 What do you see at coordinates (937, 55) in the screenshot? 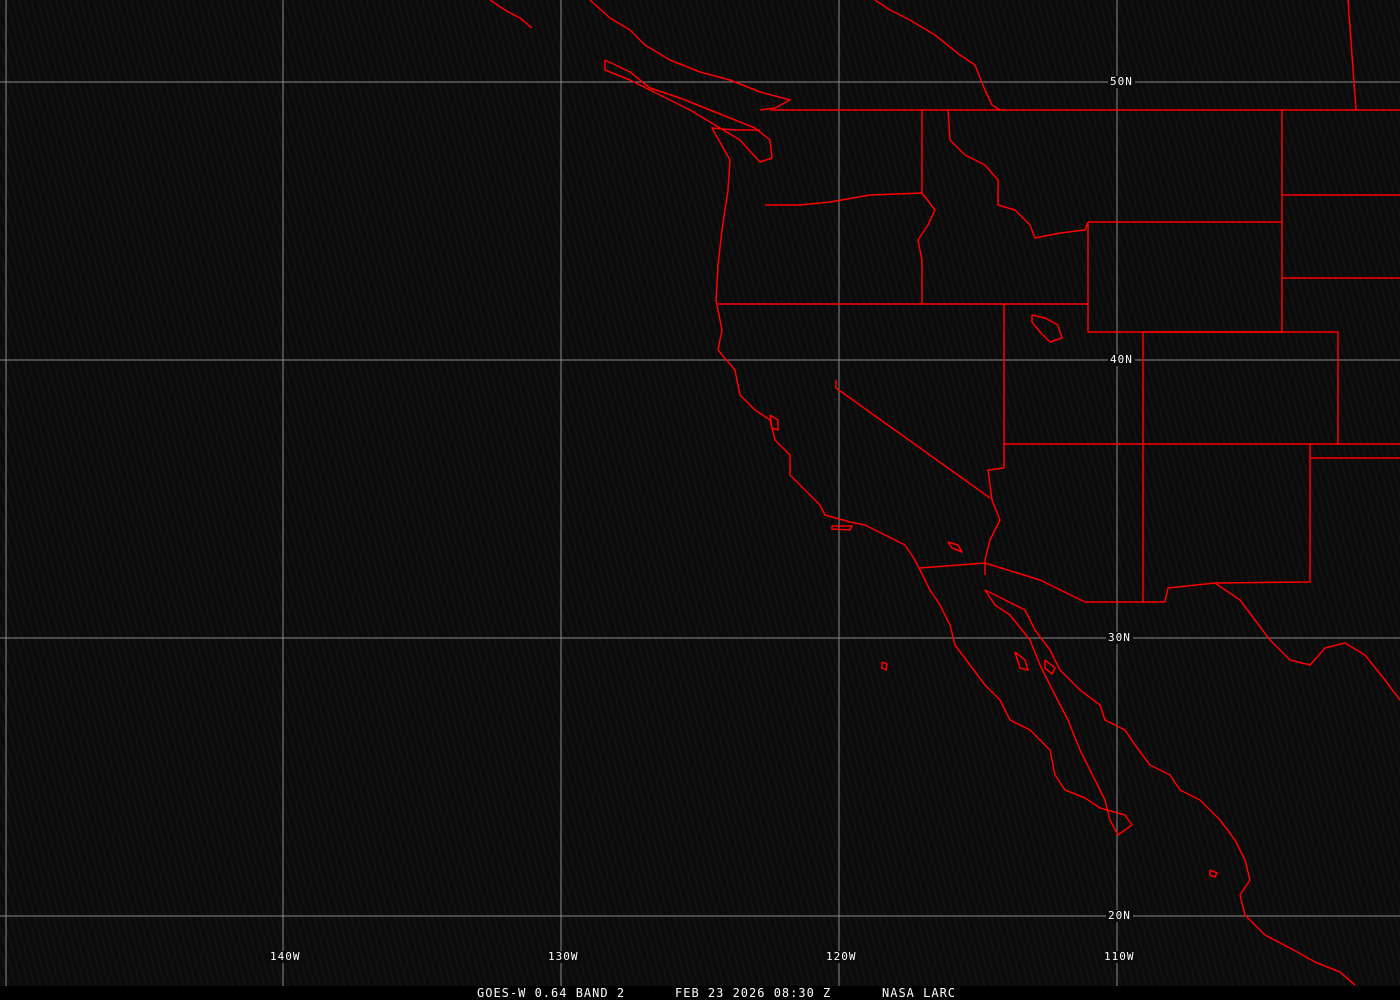
I see `bc-alberta-border` at bounding box center [937, 55].